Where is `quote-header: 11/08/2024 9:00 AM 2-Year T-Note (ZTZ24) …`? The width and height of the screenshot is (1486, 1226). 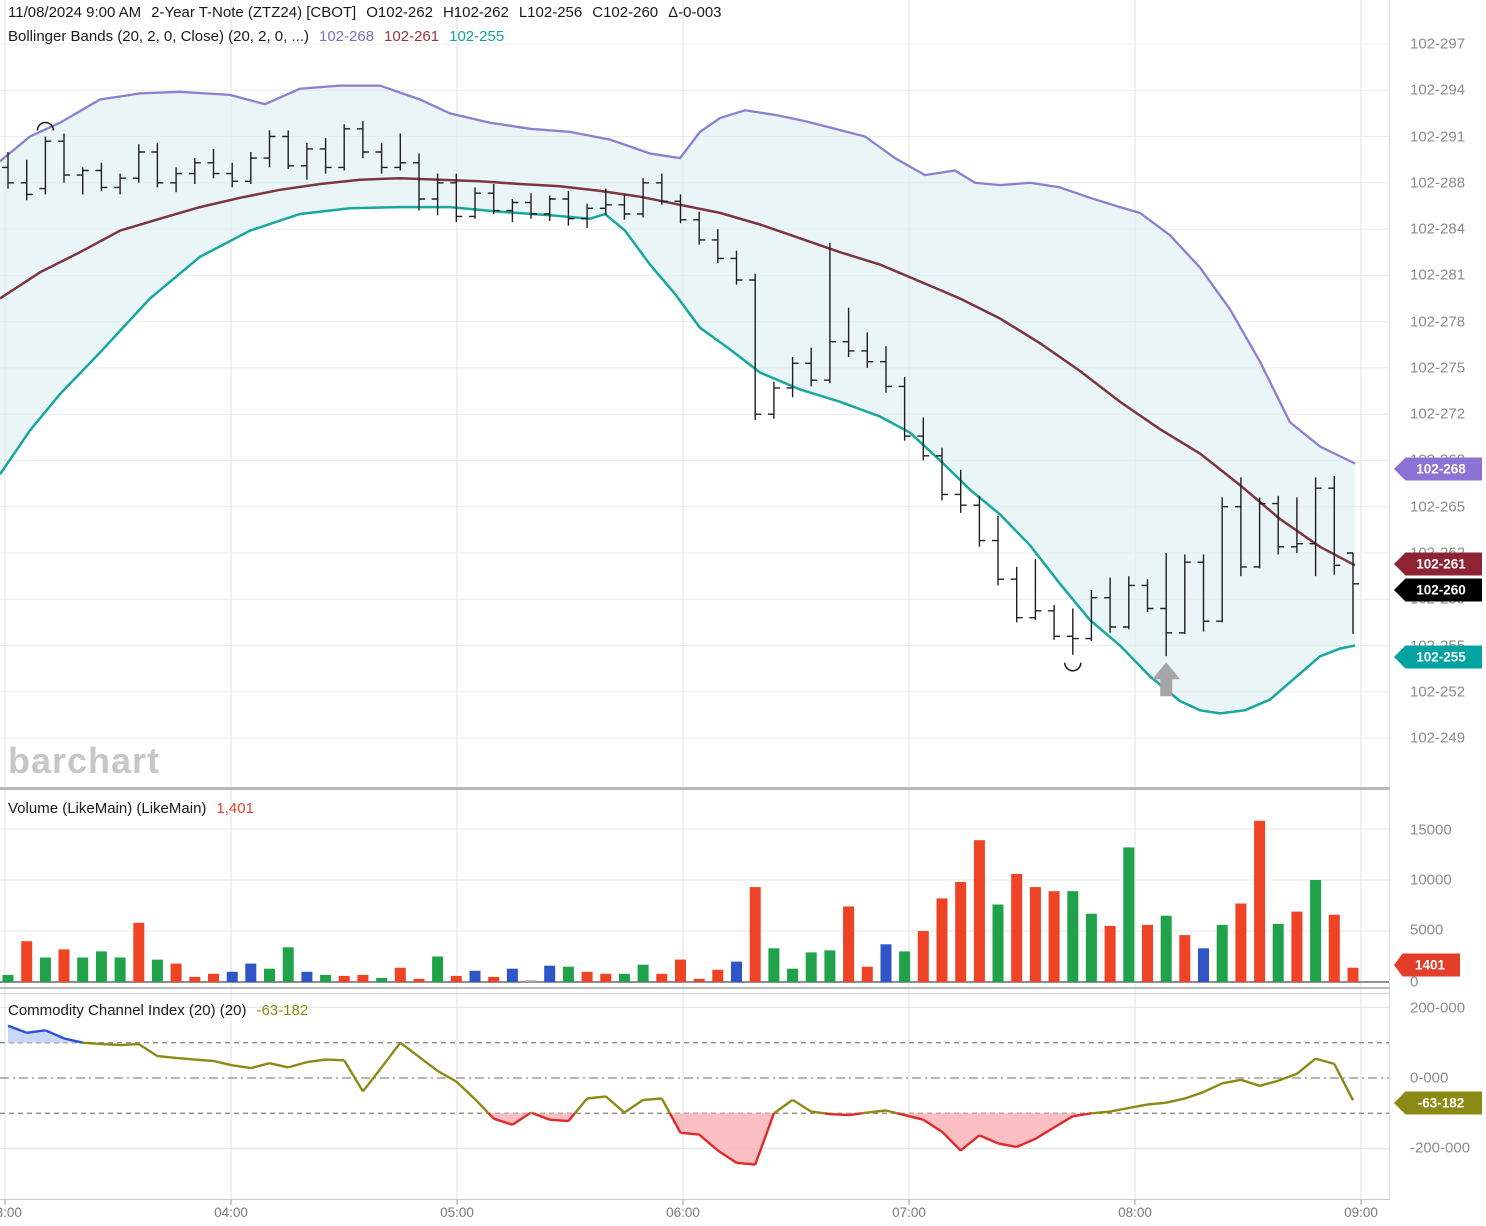 quote-header: 11/08/2024 9:00 AM 2-Year T-Note (ZTZ24) … is located at coordinates (370, 12).